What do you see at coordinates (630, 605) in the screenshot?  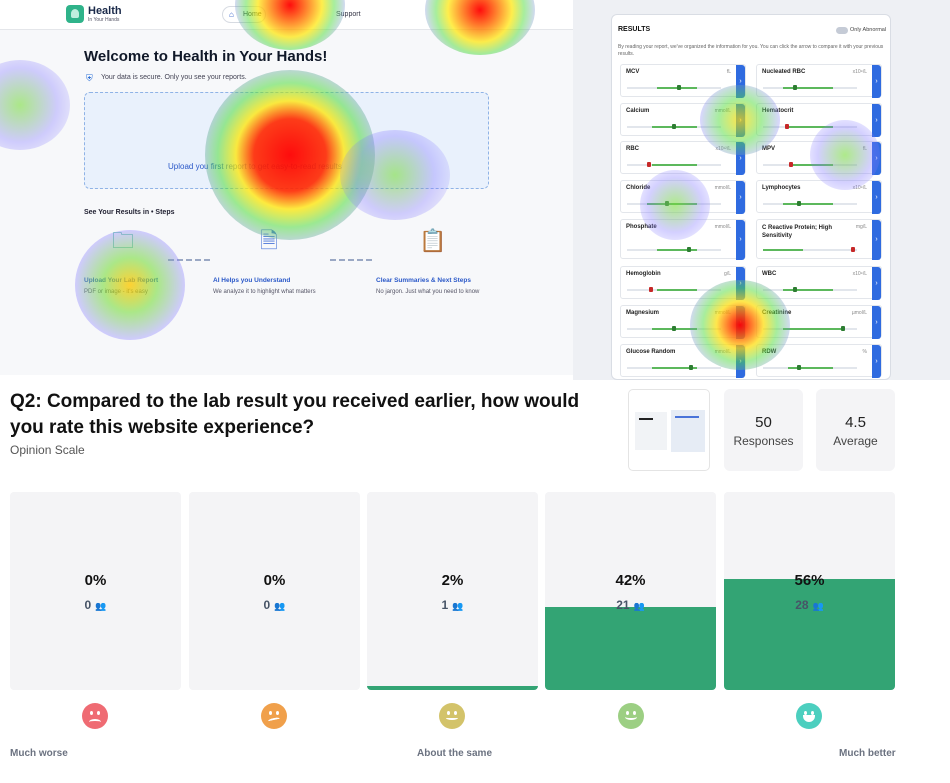 I see `option-count: 21 👥` at bounding box center [630, 605].